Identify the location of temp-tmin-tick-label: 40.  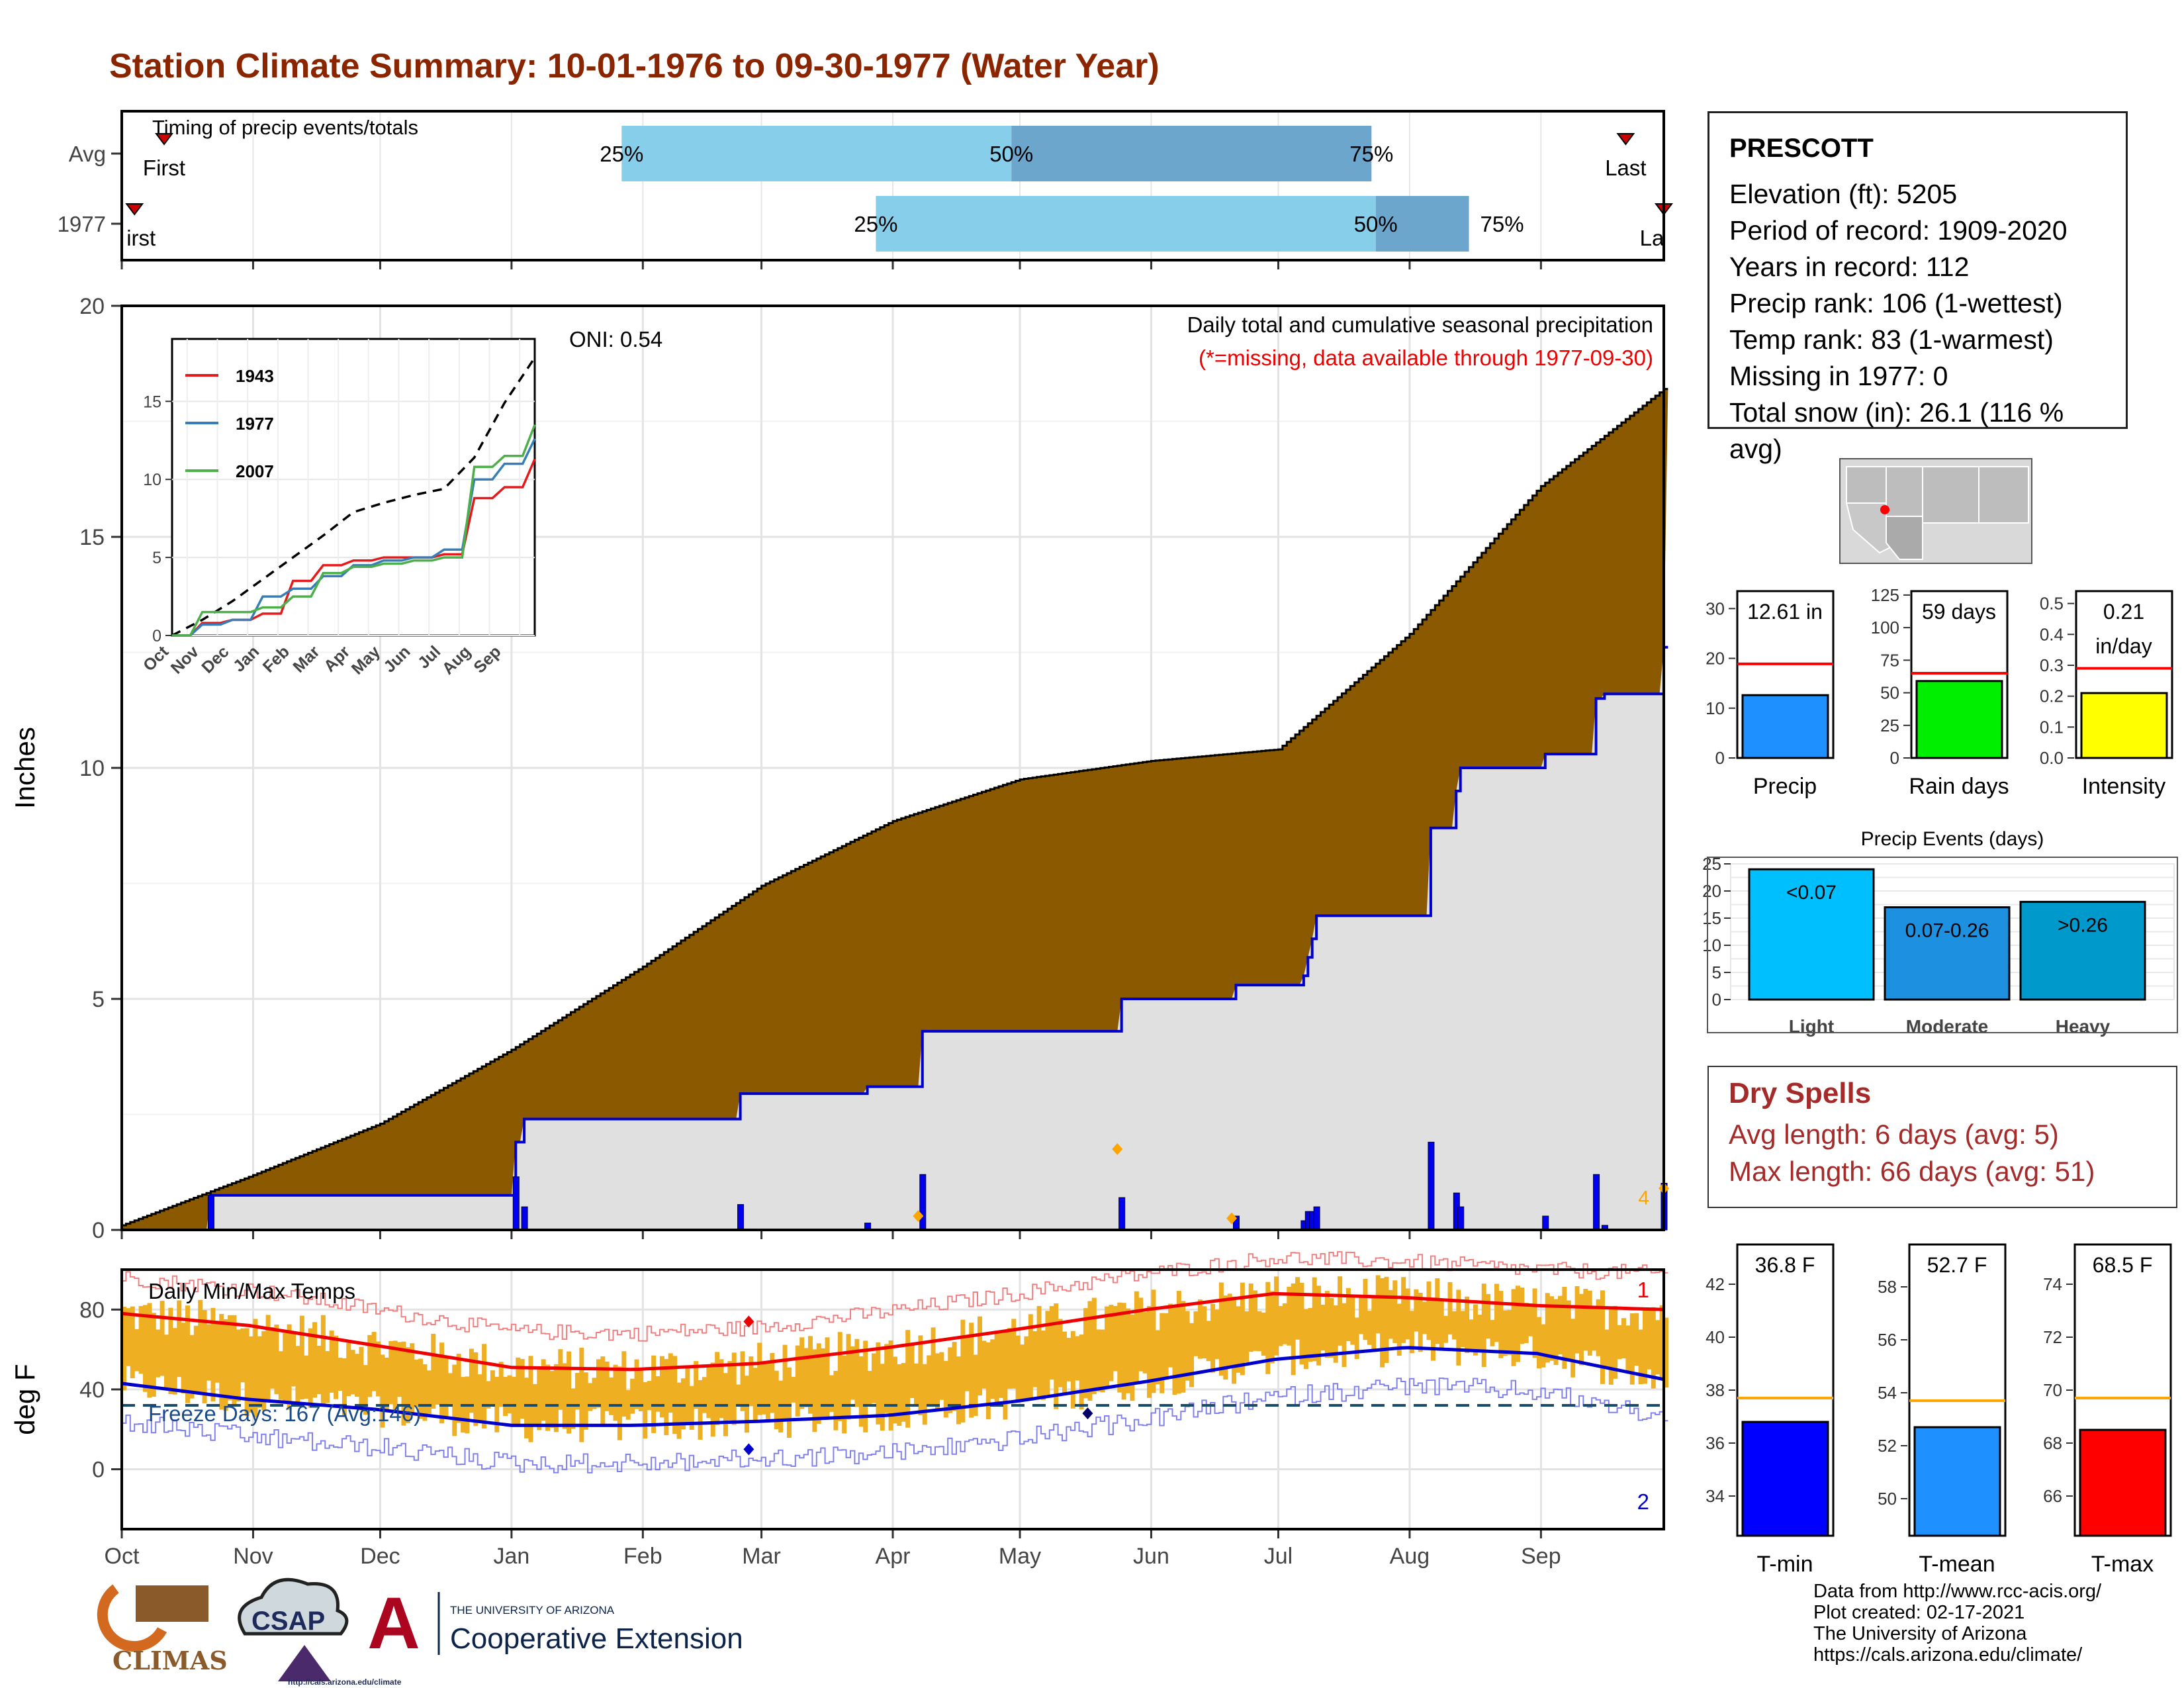
(1715, 1337).